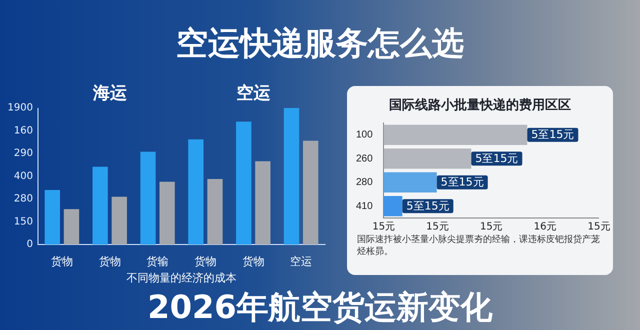  Describe the element at coordinates (365, 206) in the screenshot. I see `y-tick-label: 410` at that location.